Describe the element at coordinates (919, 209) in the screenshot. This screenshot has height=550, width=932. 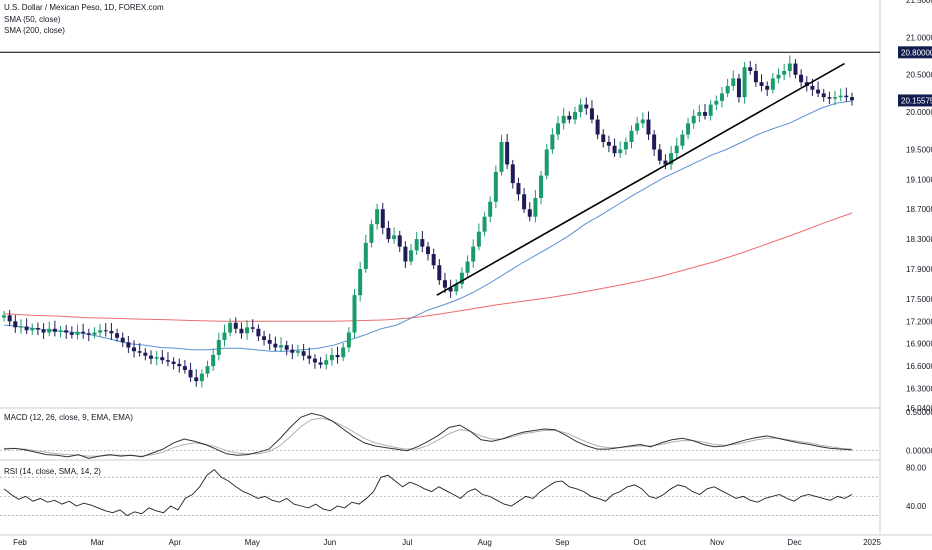
I see `price-tick-label: 18.70000` at that location.